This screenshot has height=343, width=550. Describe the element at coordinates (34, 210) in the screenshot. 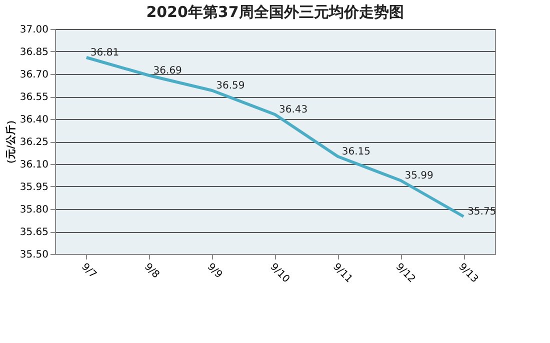

I see `y-tick-label: 35.80` at that location.